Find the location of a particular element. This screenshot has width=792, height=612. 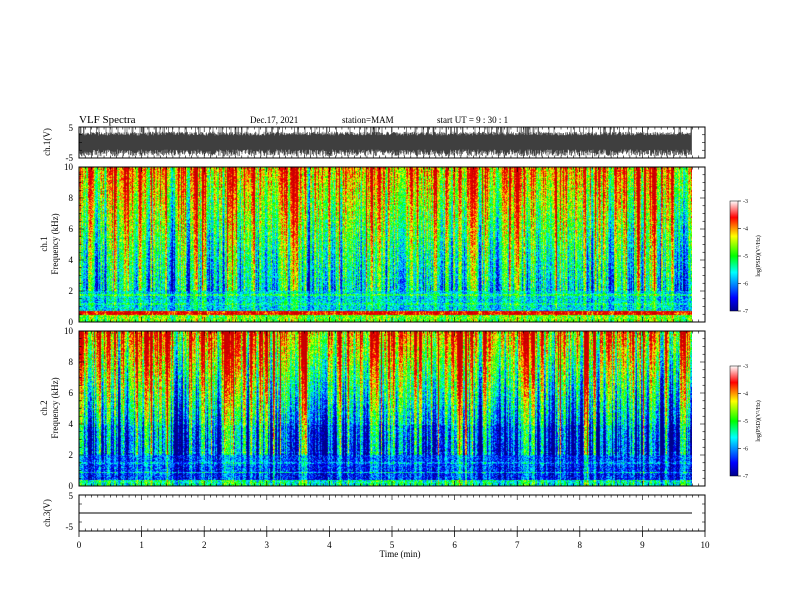

ch1-spectrogram-ylabel-frequency: Frequency (kHz) is located at coordinates (55, 243).